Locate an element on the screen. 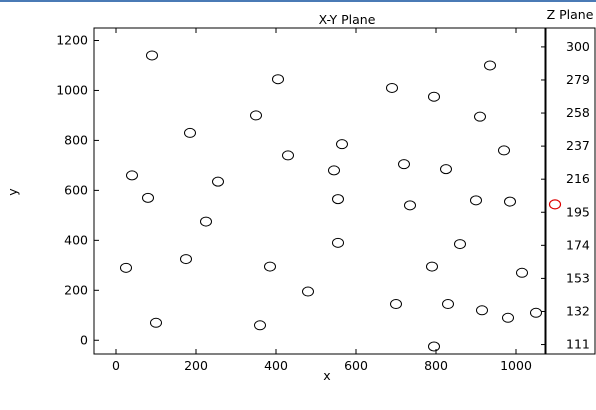  y-tick-label: 800 is located at coordinates (76, 139).